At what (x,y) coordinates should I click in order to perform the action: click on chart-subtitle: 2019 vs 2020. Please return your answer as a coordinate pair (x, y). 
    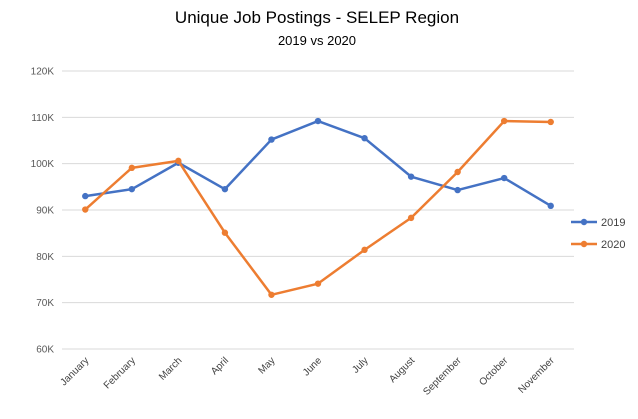
    Looking at the image, I should click on (317, 40).